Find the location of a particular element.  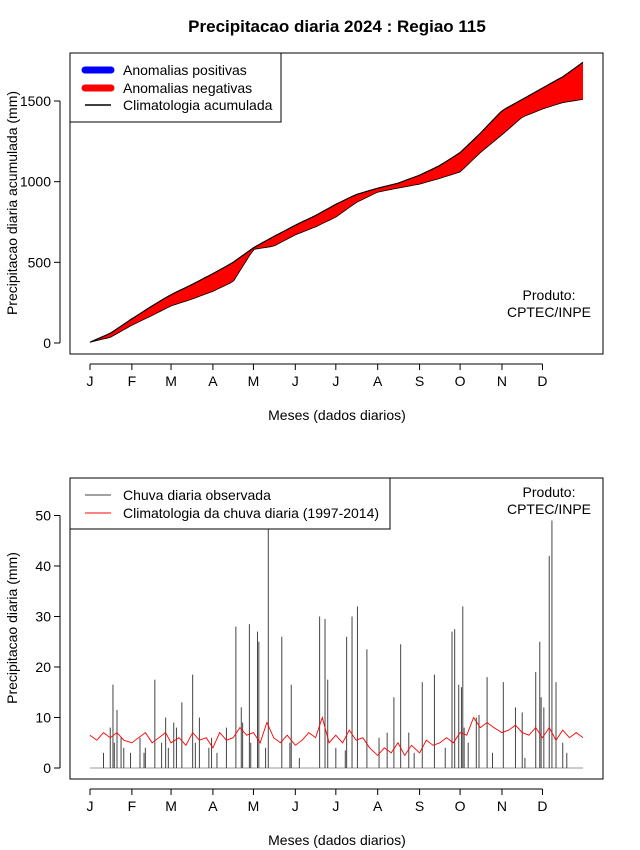

daily-climatology-line is located at coordinates (336, 736).